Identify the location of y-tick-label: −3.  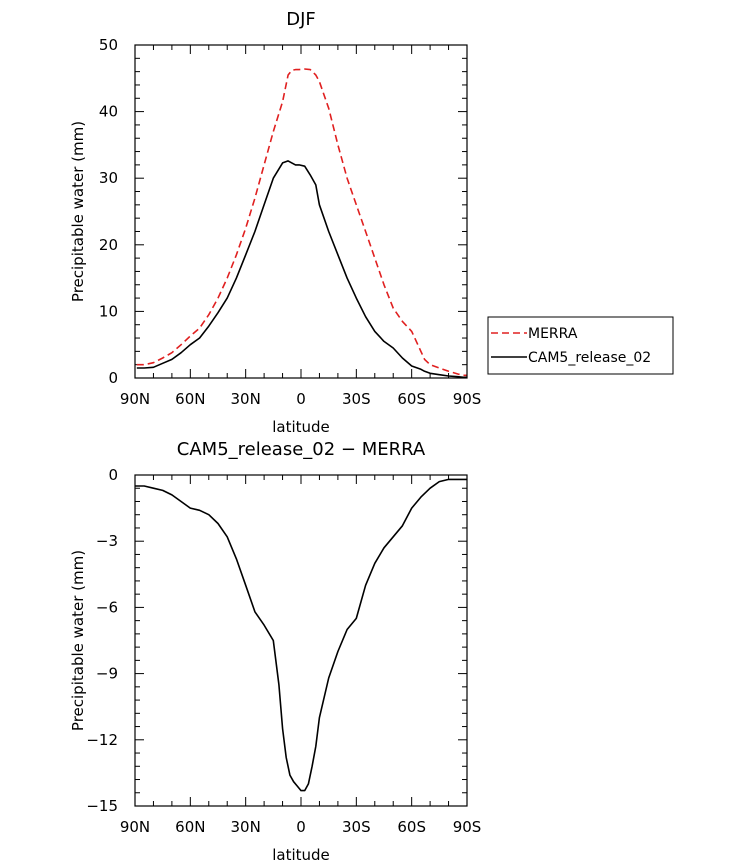
(107, 541).